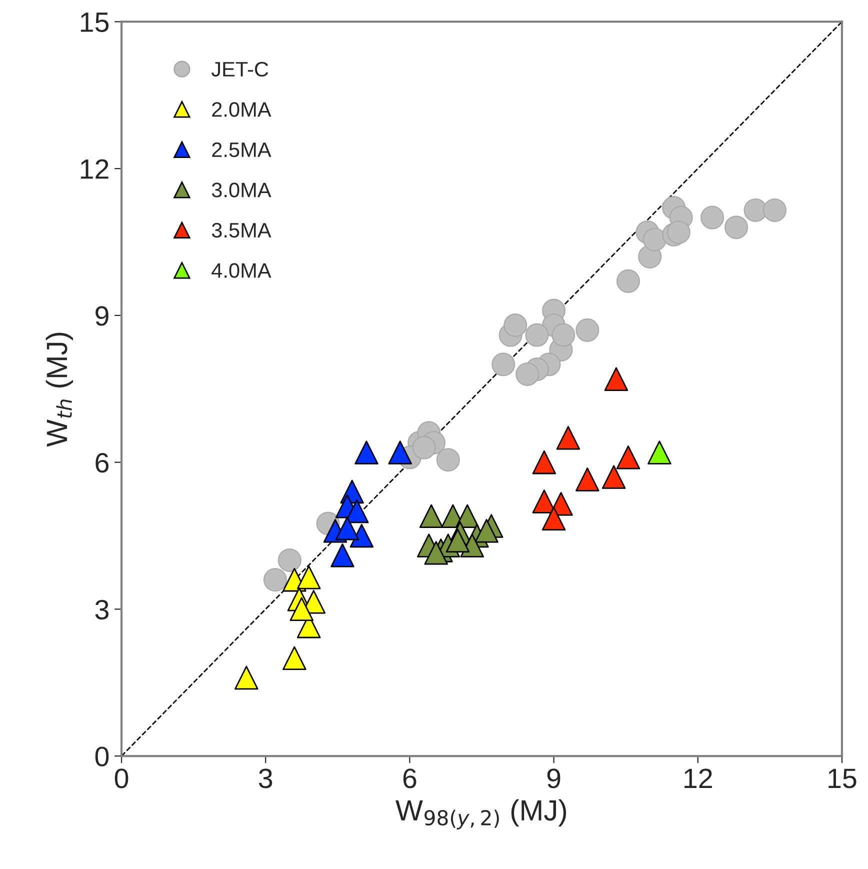 The image size is (868, 869). What do you see at coordinates (265, 778) in the screenshot?
I see `x-tick-label: 3` at bounding box center [265, 778].